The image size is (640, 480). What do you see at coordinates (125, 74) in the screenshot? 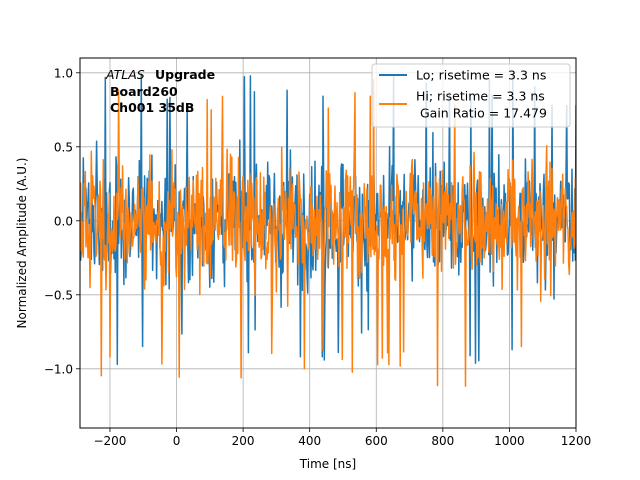
I see `atlas-label: ATLAS` at bounding box center [125, 74].